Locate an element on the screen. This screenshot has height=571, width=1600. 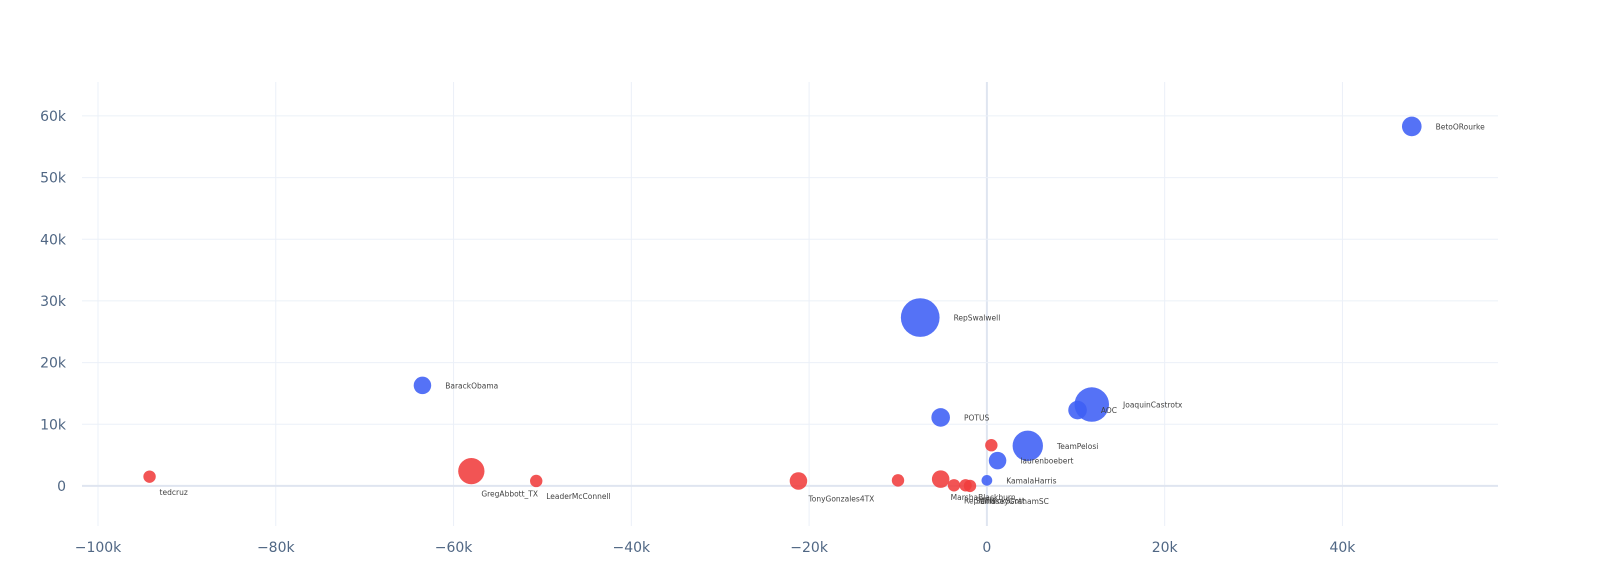
x-tick-label: −80k is located at coordinates (276, 548).